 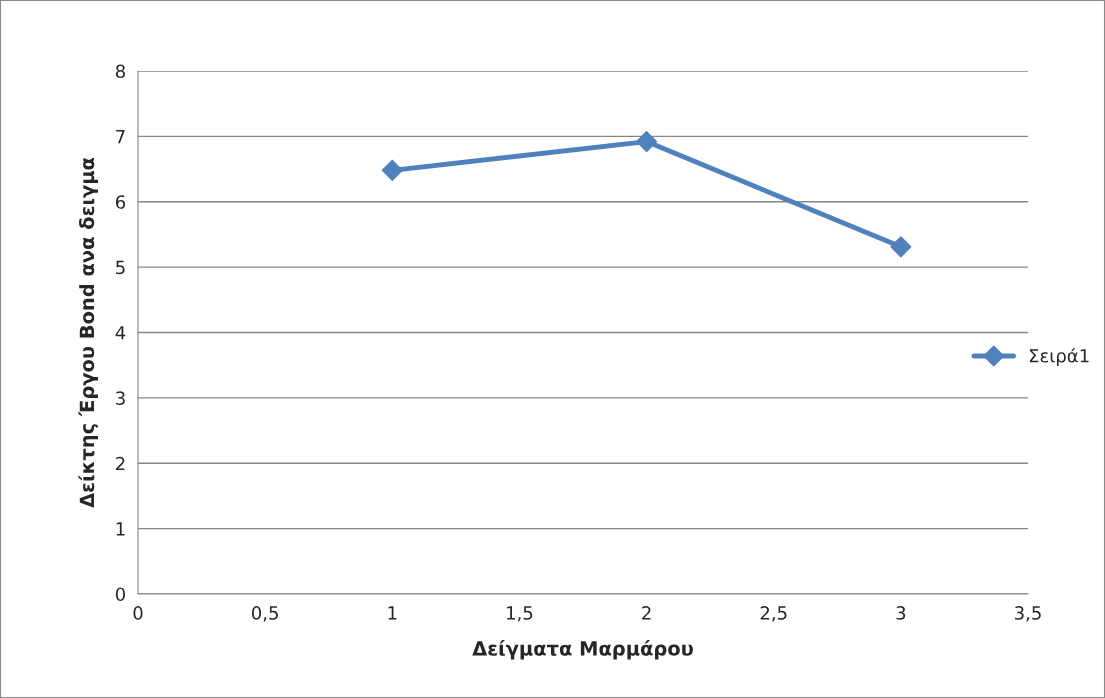 What do you see at coordinates (264, 614) in the screenshot?
I see `x-tick-label: 0,5` at bounding box center [264, 614].